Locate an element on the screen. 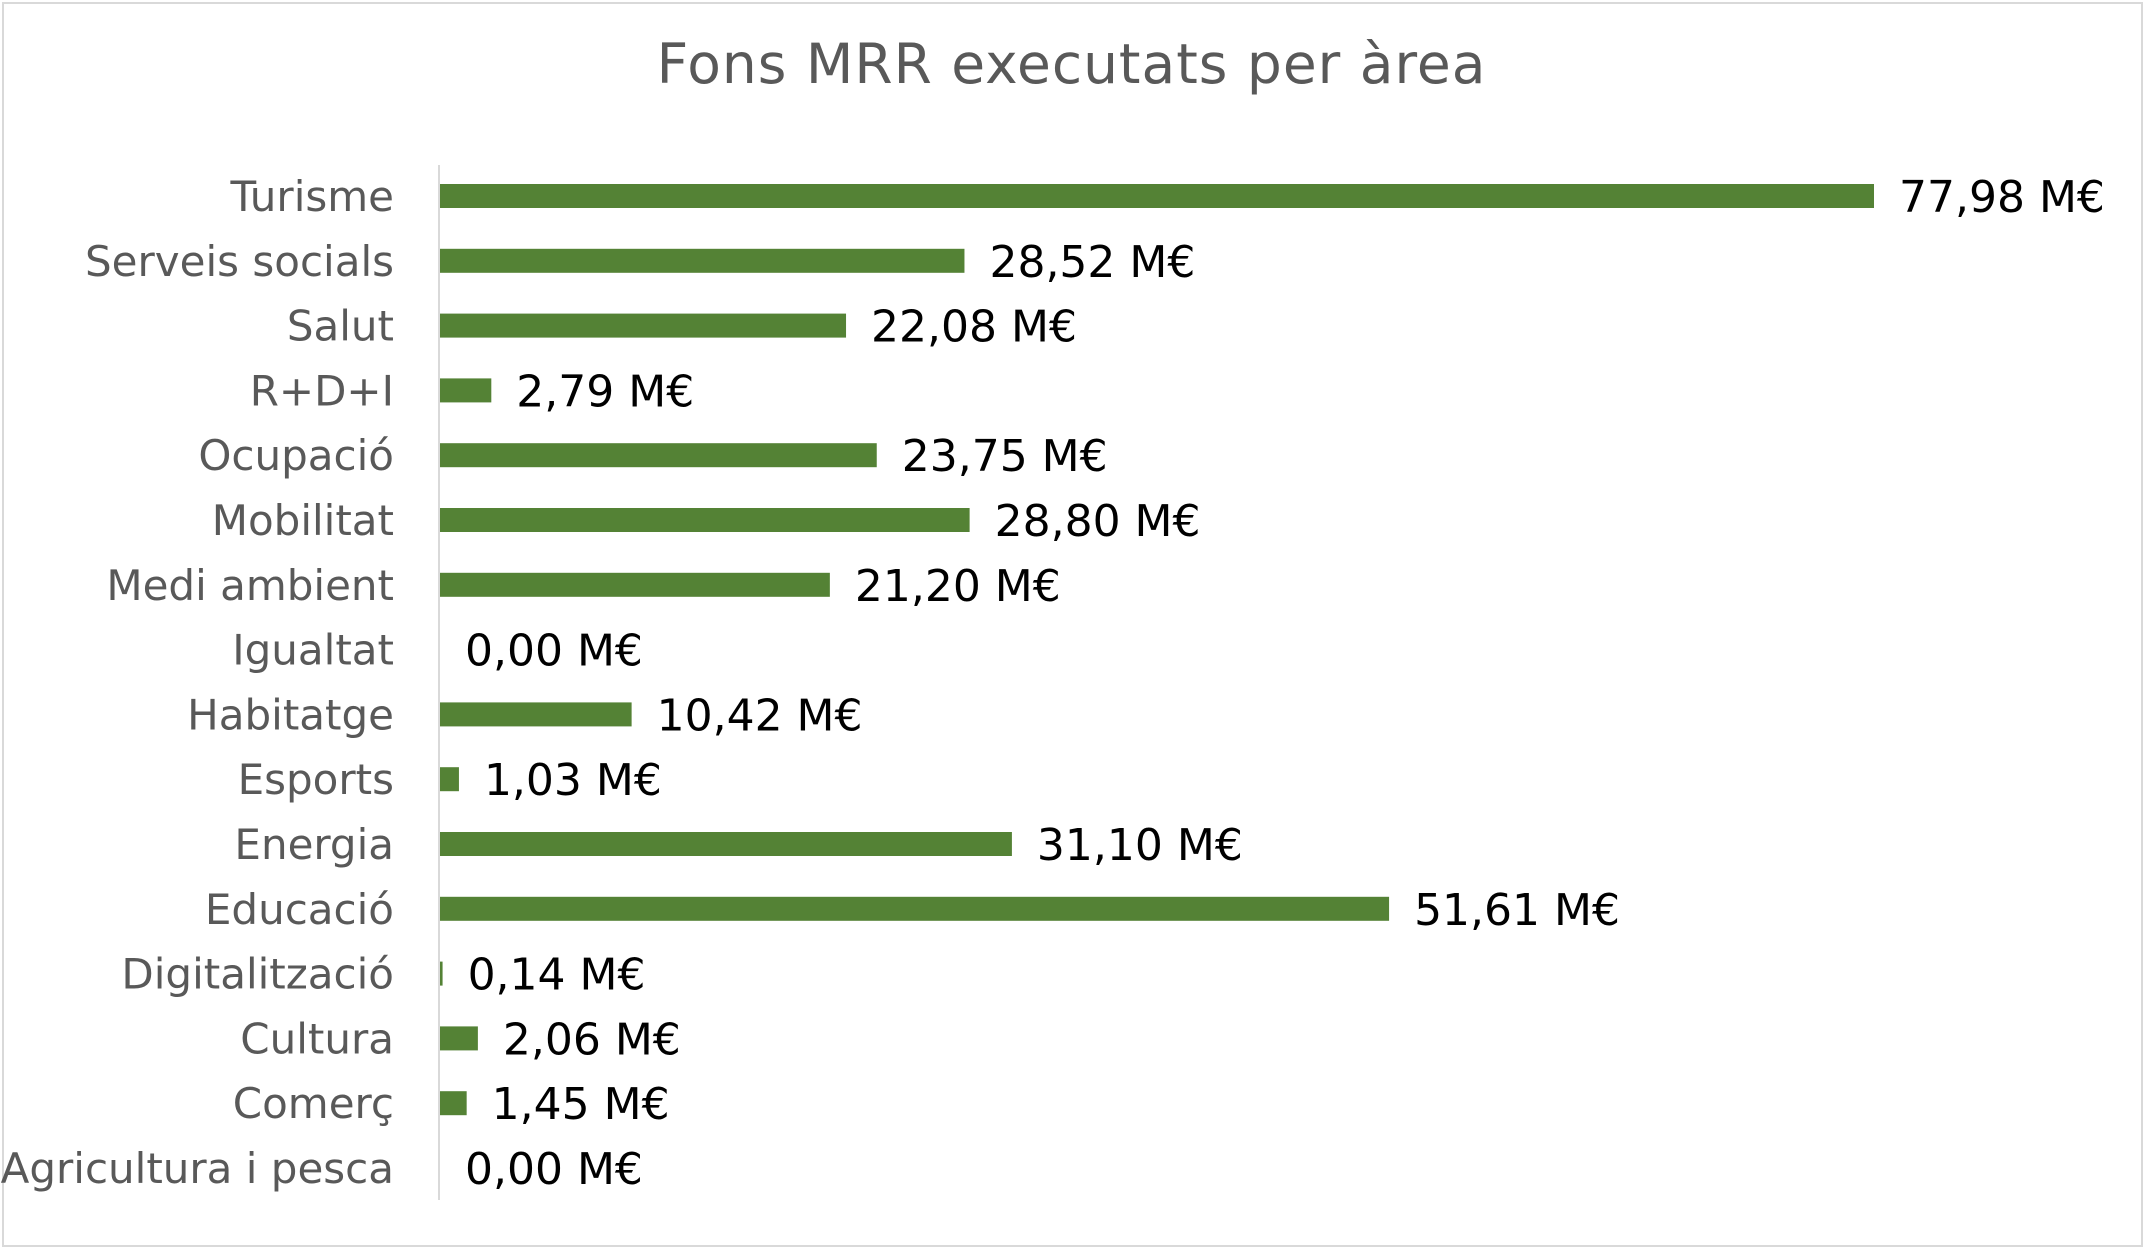 The width and height of the screenshot is (2147, 1251). data-label: 0,14 M€ is located at coordinates (557, 975).